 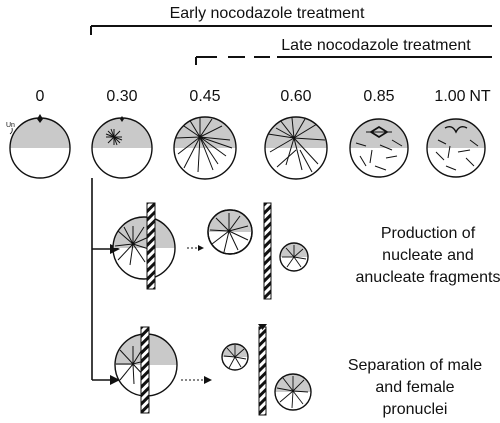 What do you see at coordinates (121, 96) in the screenshot?
I see `timepoint-label-0-30: 0.30` at bounding box center [121, 96].